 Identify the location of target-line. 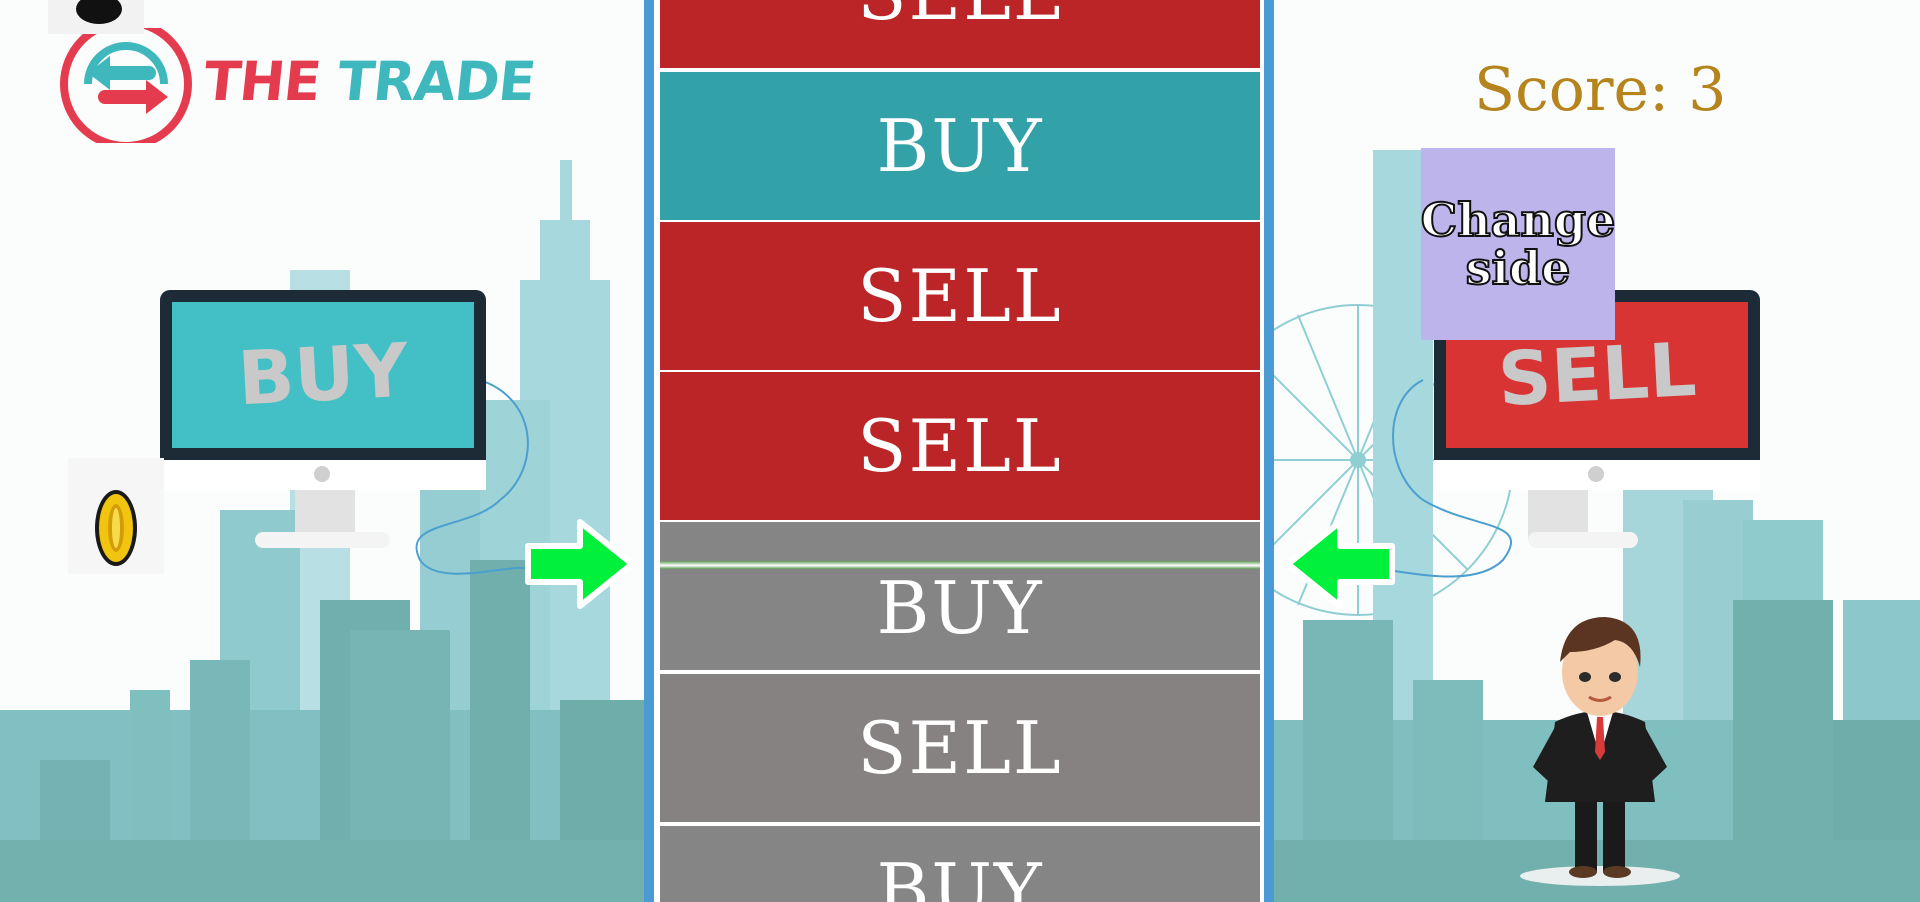
(960, 565).